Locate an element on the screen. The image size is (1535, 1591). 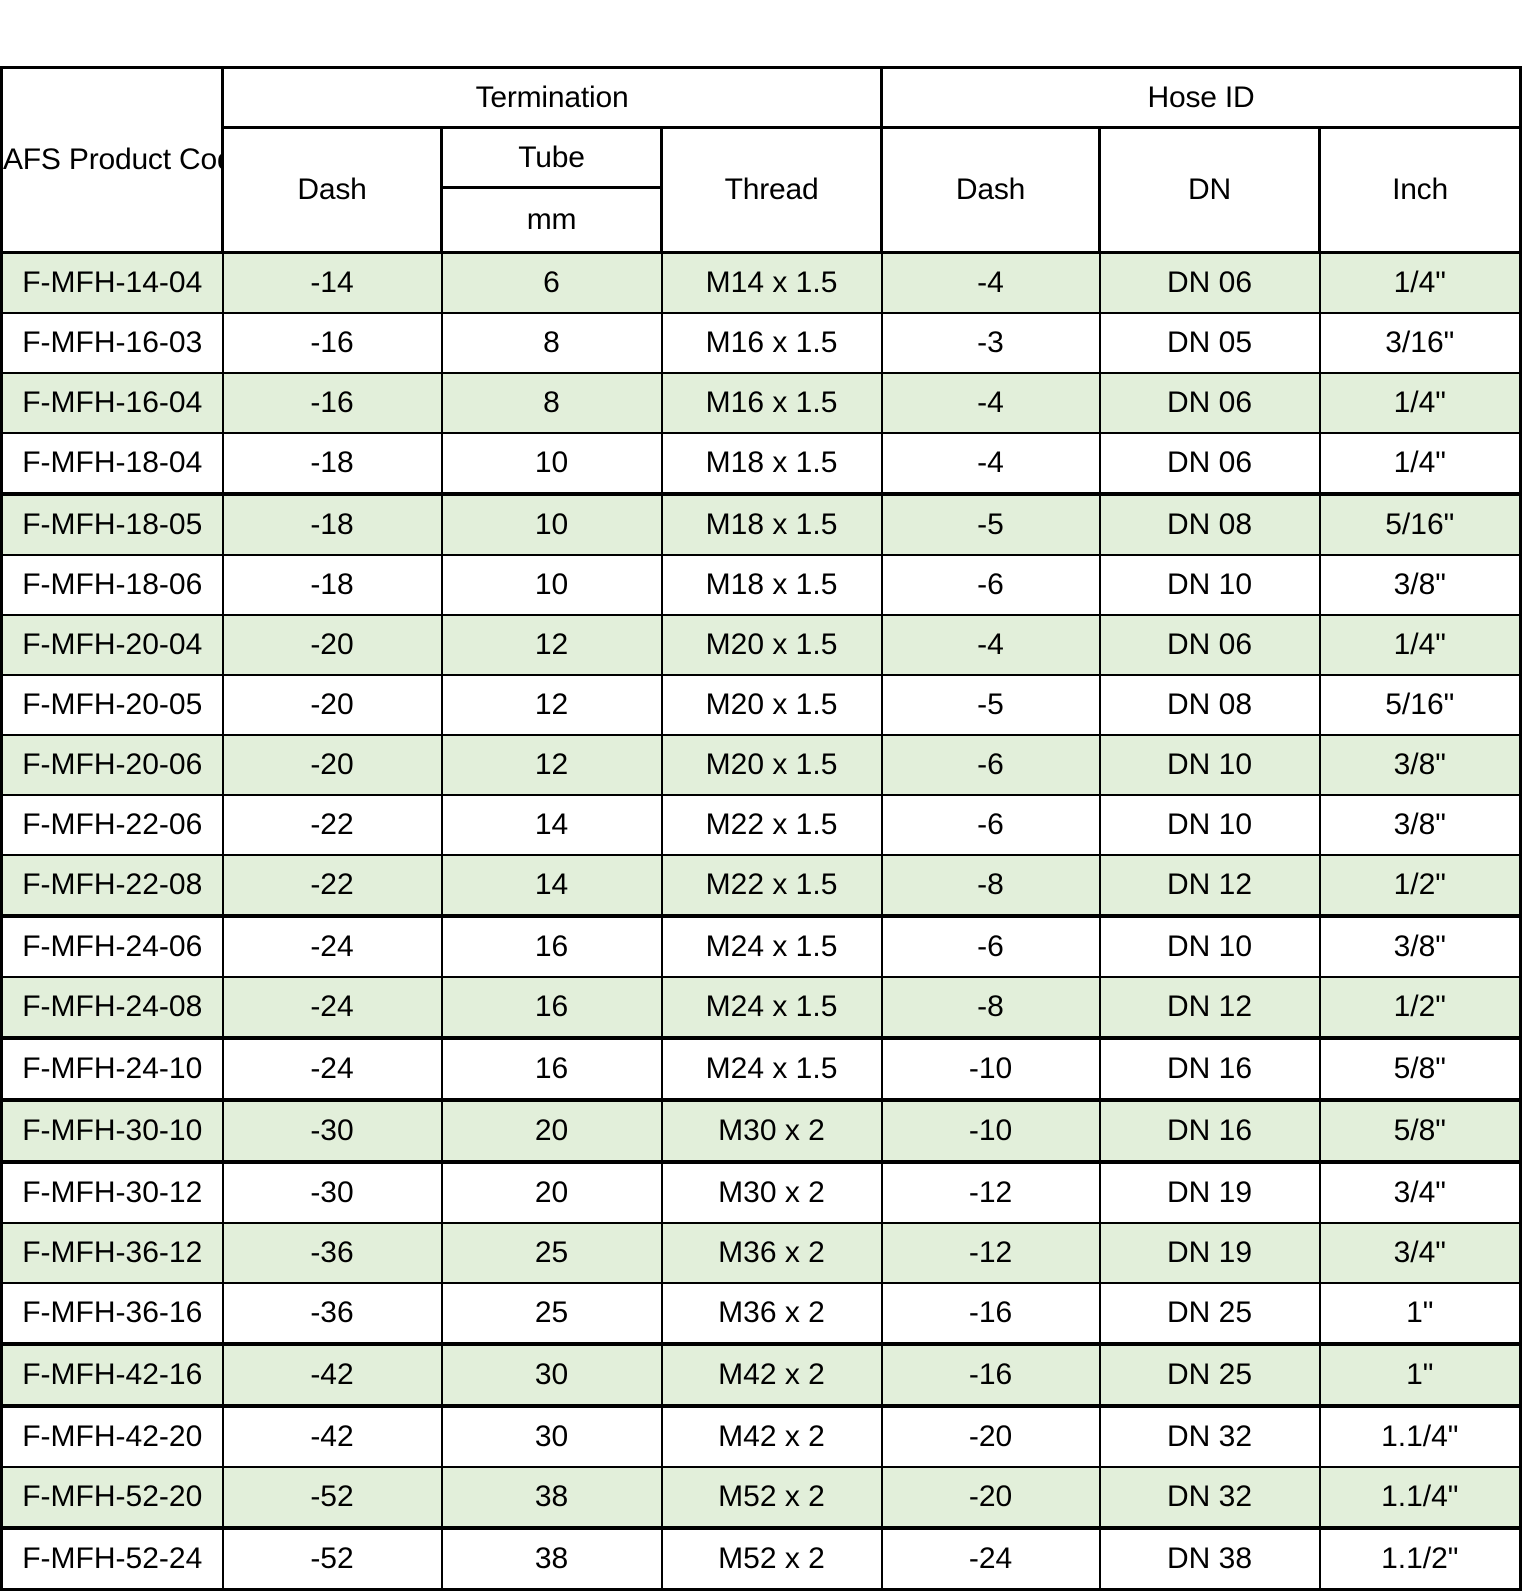
cell-termination-tube-mm: 10 is located at coordinates (551, 585).